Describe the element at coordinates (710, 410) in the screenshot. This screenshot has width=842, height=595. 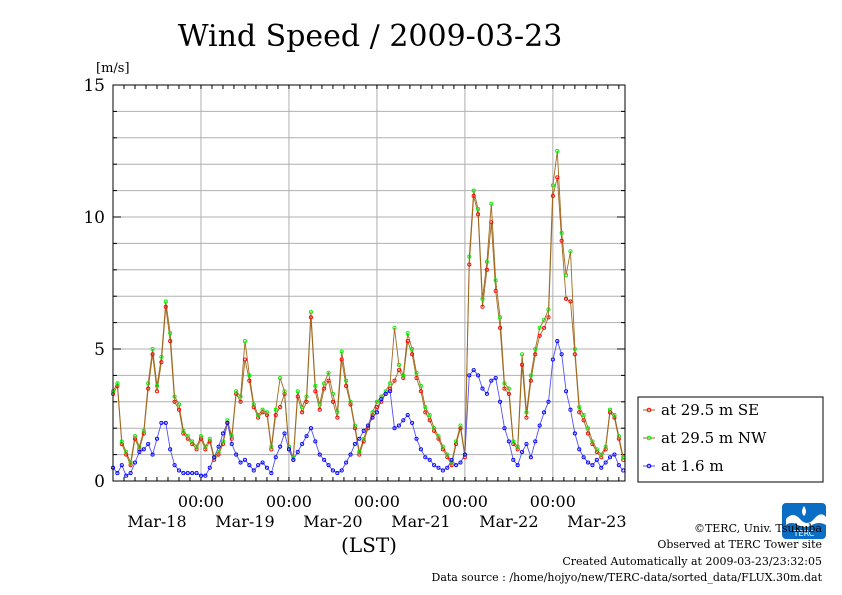
I see `legend-label: at 29.5 m SE` at that location.